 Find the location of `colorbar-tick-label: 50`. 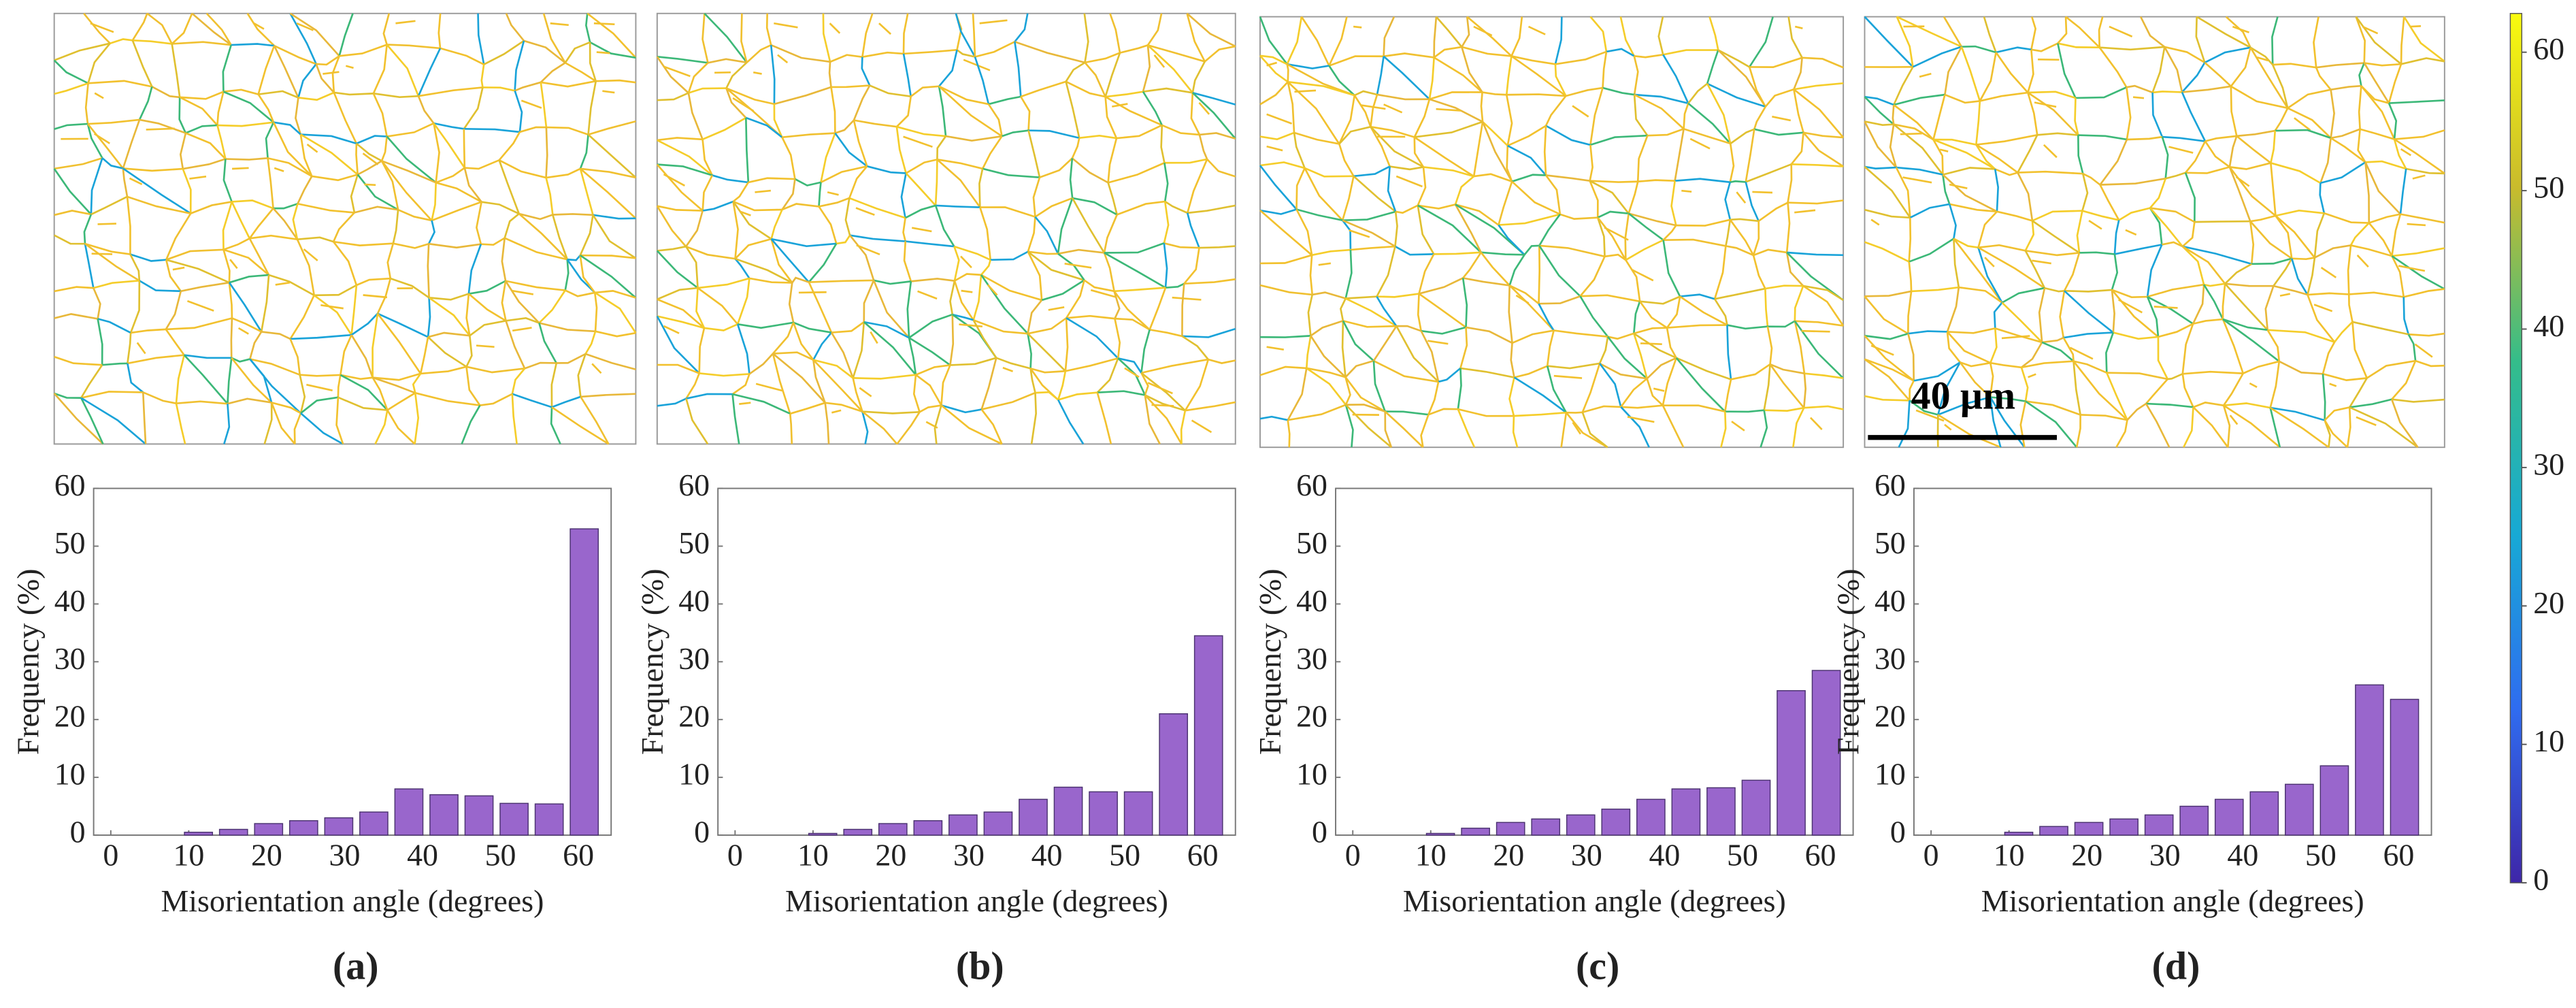

colorbar-tick-label: 50 is located at coordinates (2548, 188).